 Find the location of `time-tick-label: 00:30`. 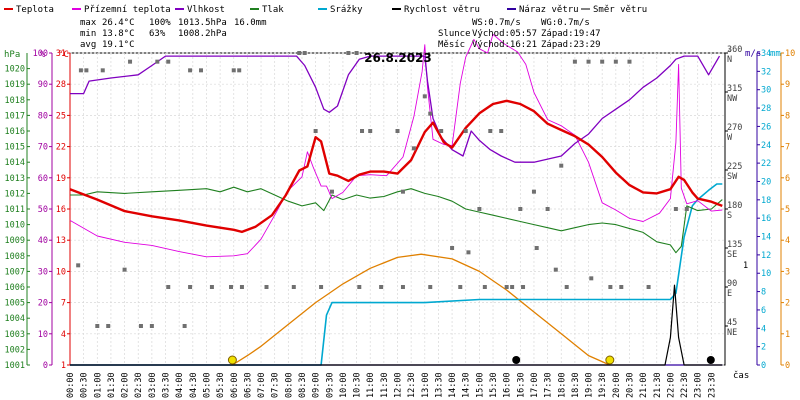

time-tick-label: 00:30 is located at coordinates (85, 385).